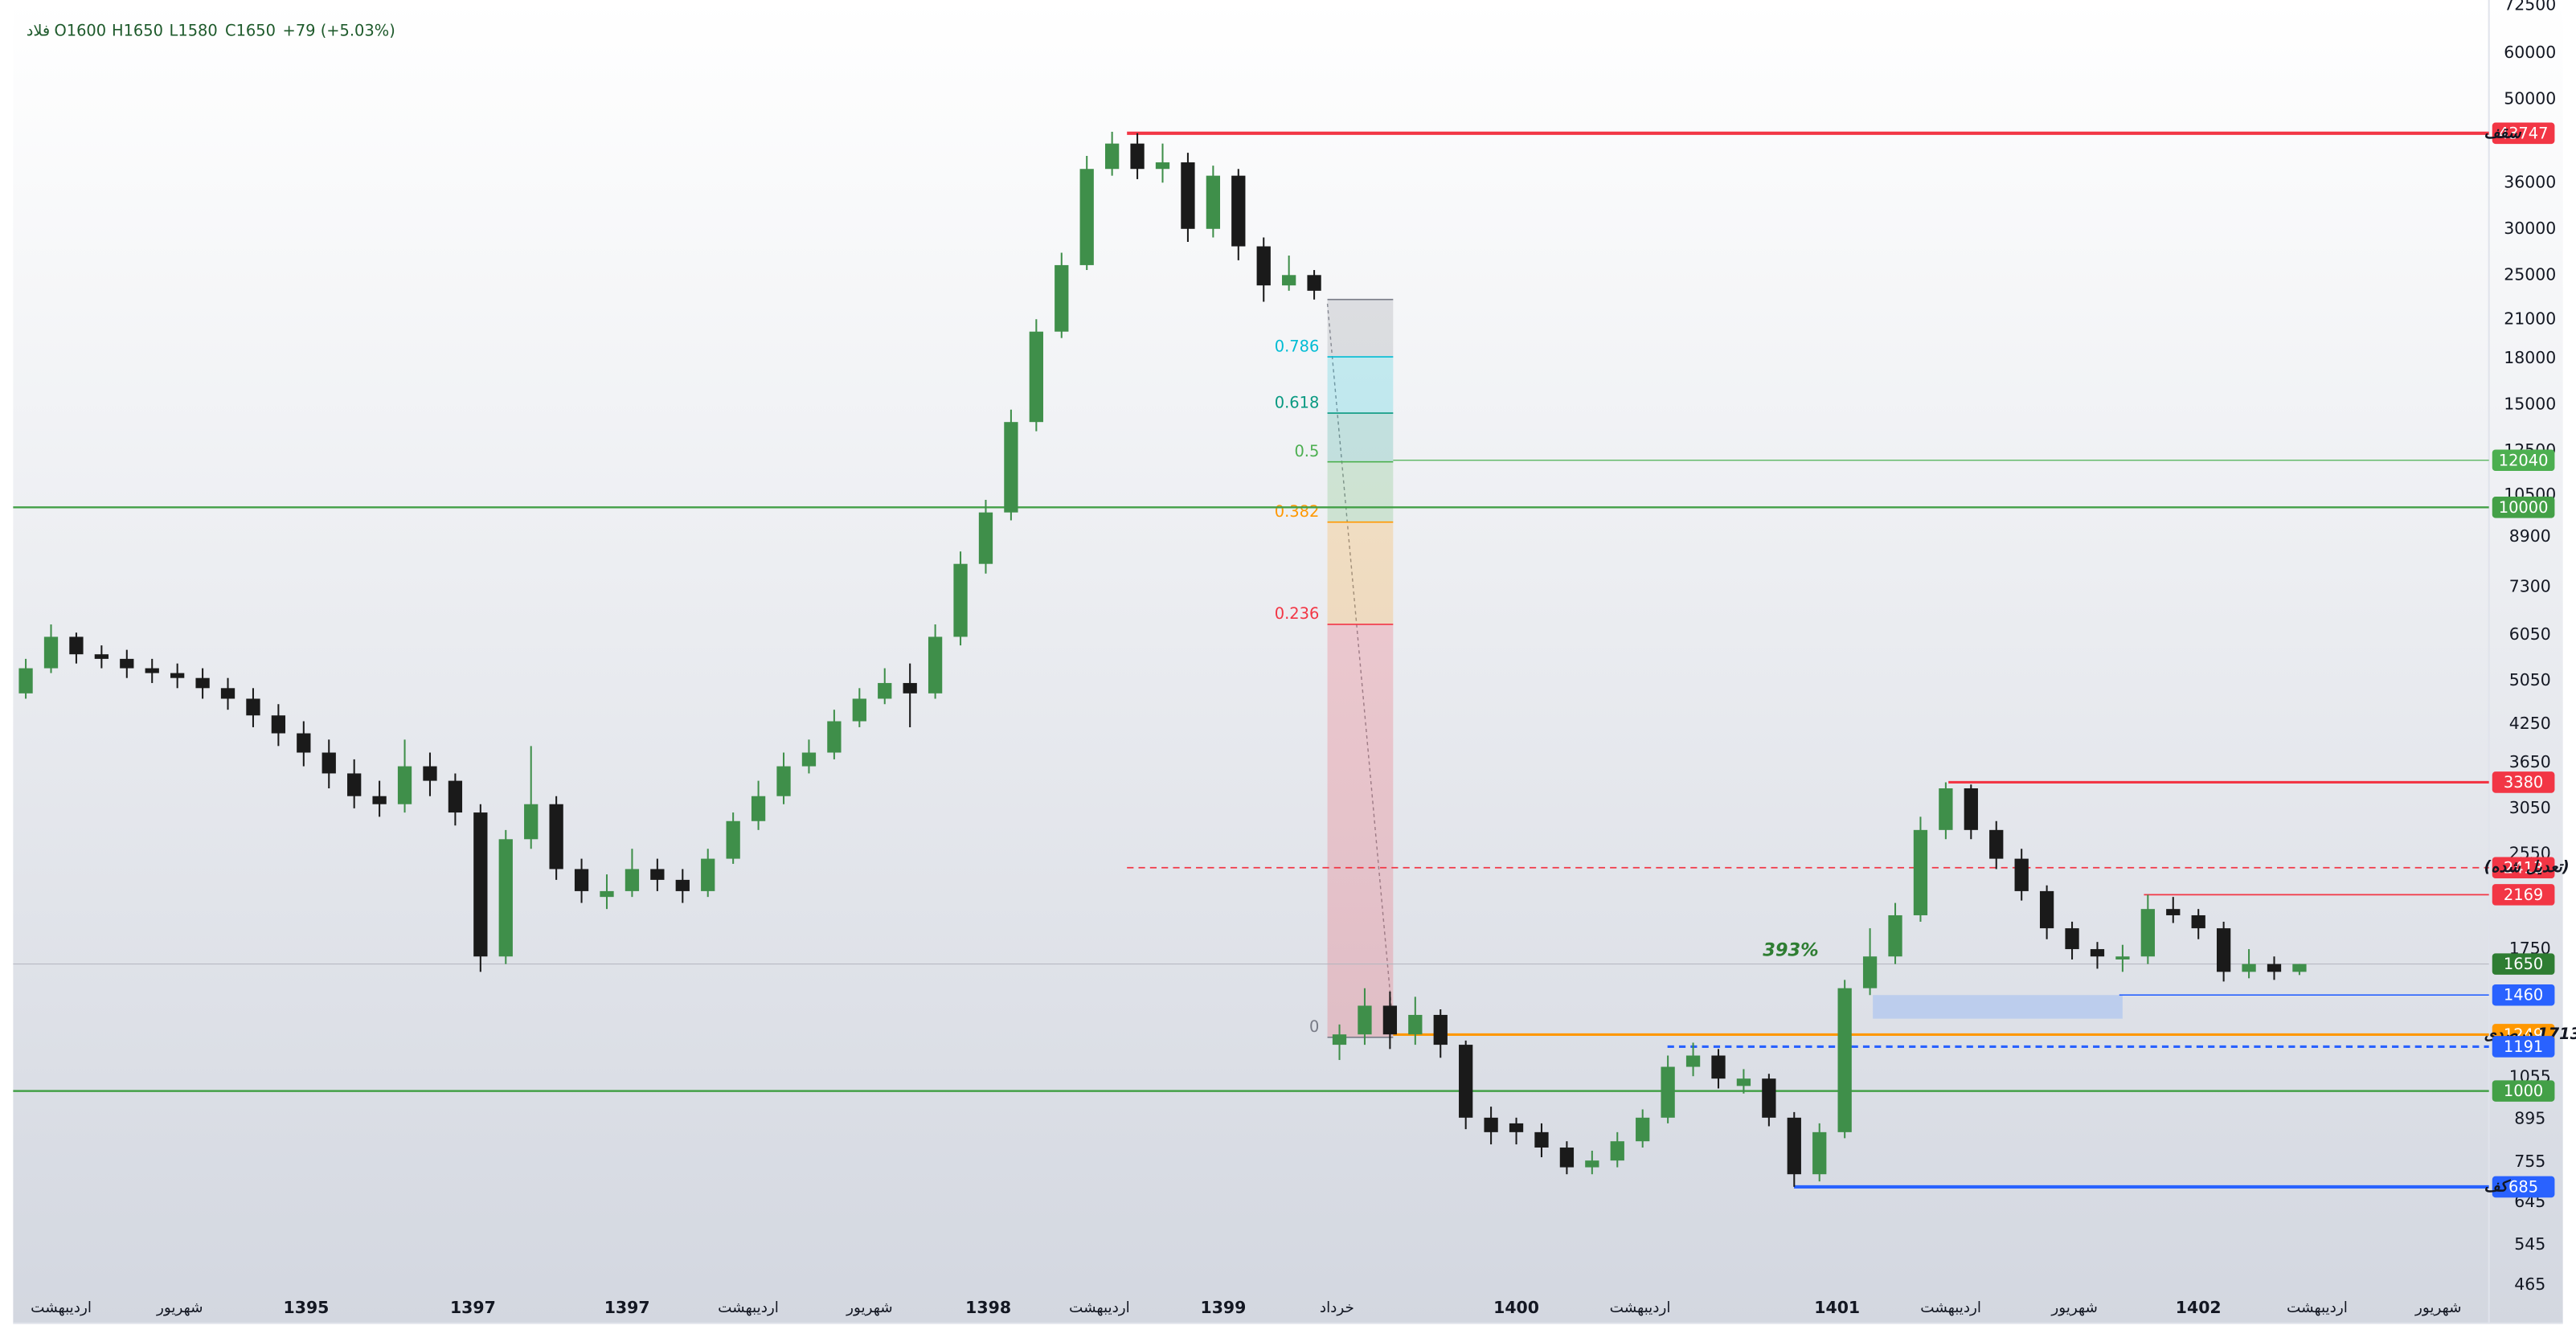  Describe the element at coordinates (1360, 664) in the screenshot. I see `trend-line` at that location.